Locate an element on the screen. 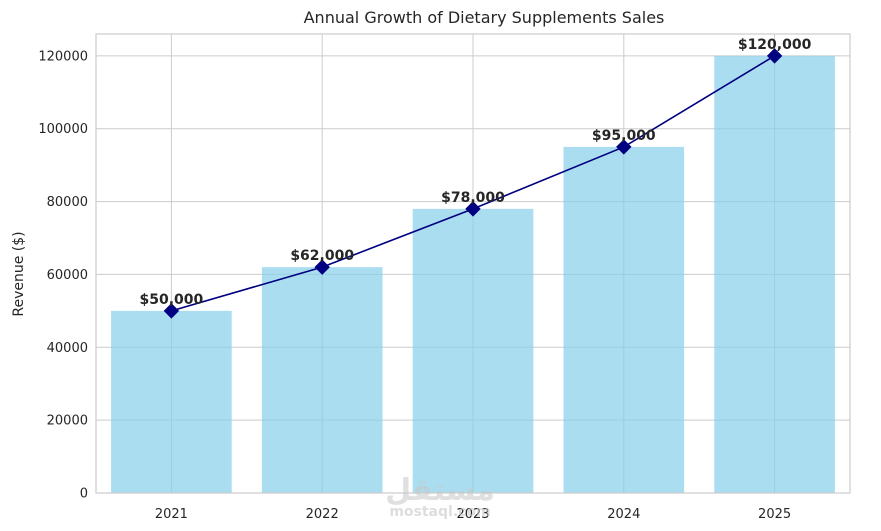 This screenshot has height=531, width=881. y-tick-label: 60000 is located at coordinates (67, 275).